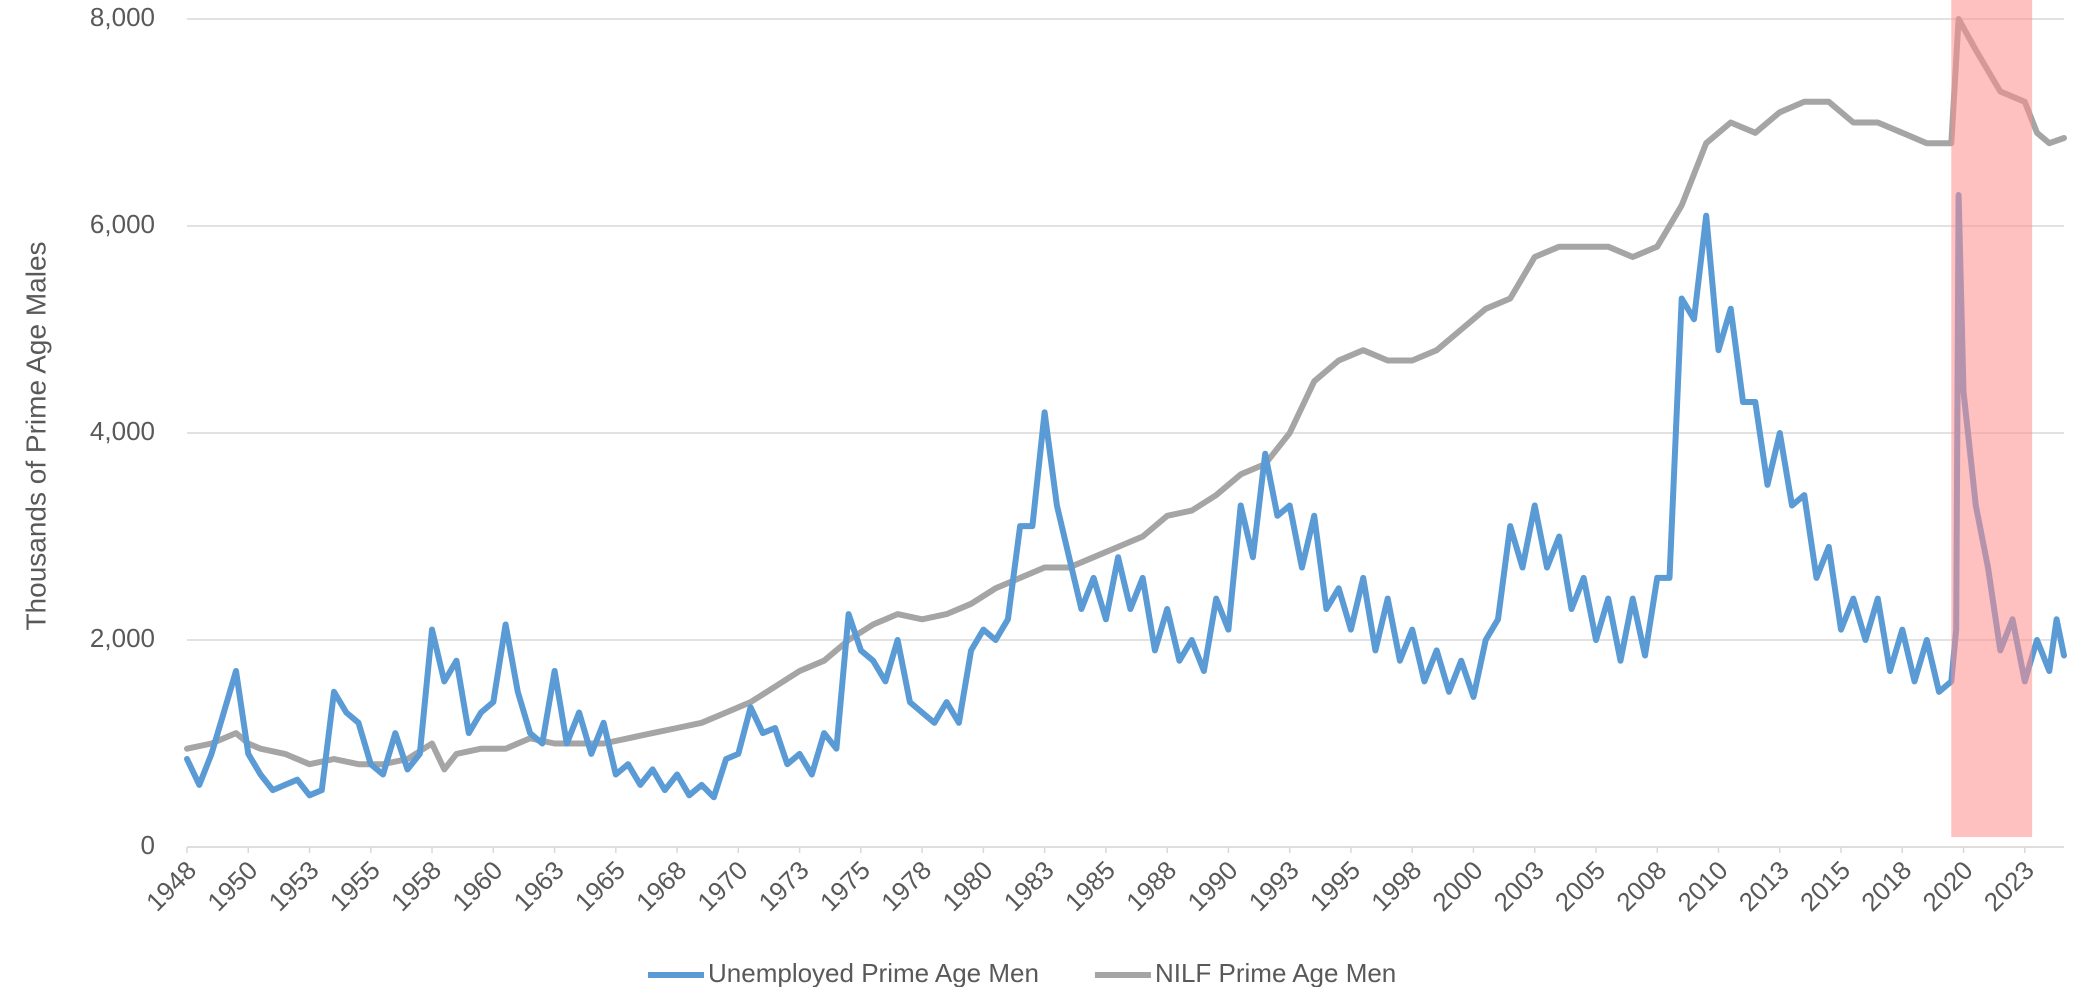  Describe the element at coordinates (294, 886) in the screenshot. I see `x-tick-label: 1953` at that location.